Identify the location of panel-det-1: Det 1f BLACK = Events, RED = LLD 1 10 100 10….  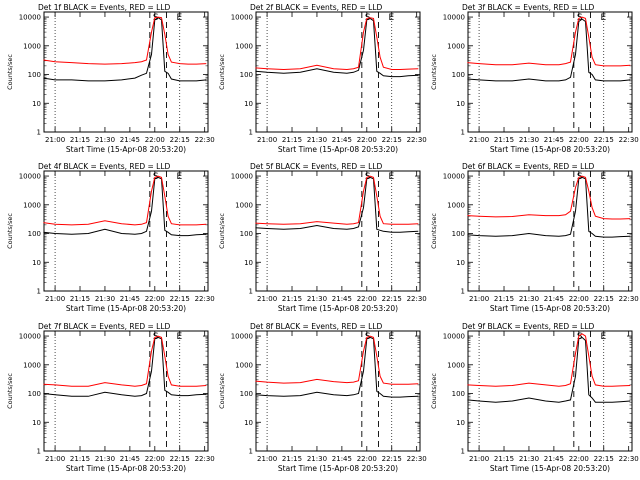
(110, 78).